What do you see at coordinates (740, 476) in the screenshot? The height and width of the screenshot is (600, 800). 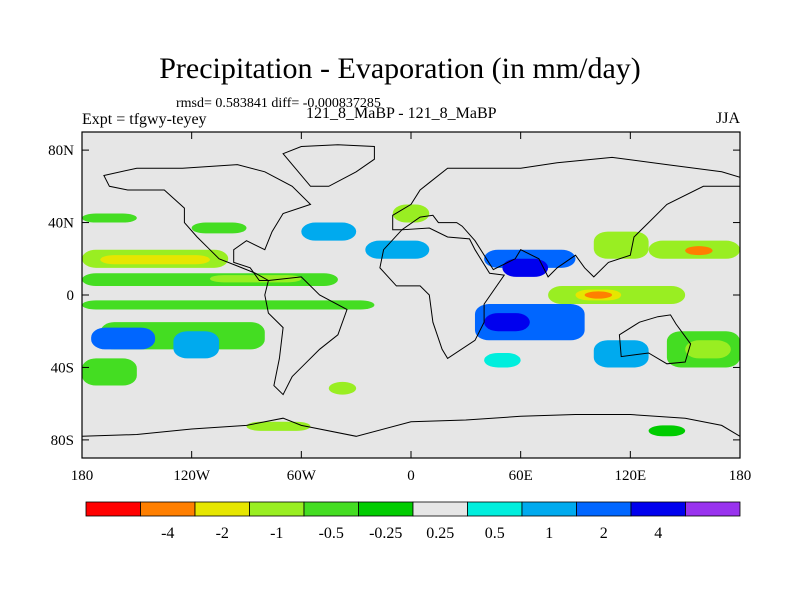 I see `x-tick-label-6: 180` at bounding box center [740, 476].